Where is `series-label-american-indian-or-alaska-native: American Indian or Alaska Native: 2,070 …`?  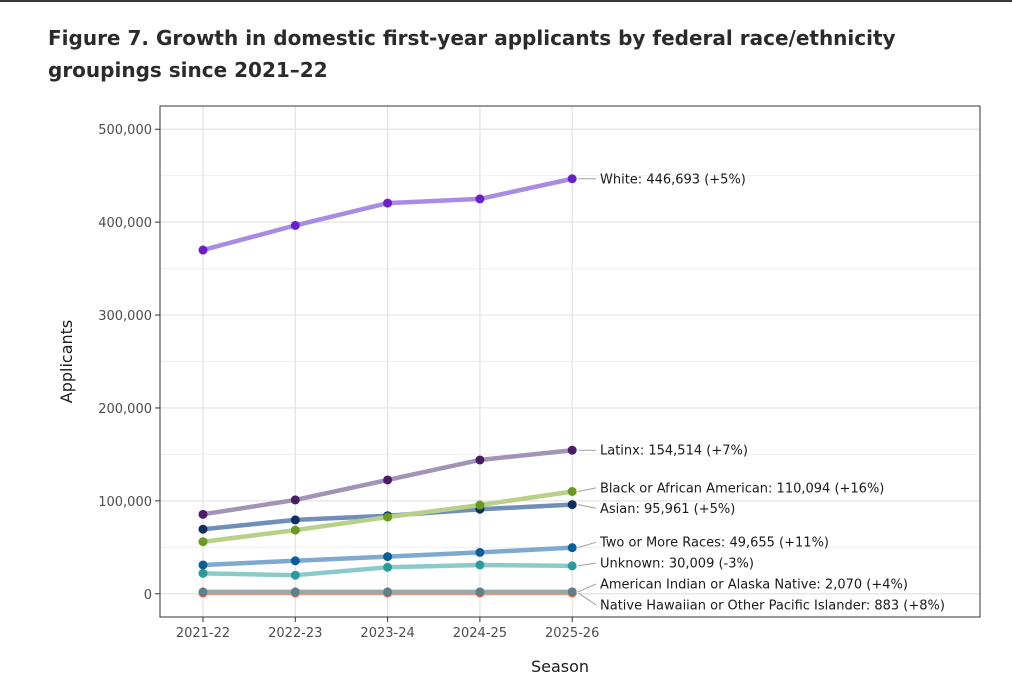
series-label-american-indian-or-alaska-native: American Indian or Alaska Native: 2,070 … is located at coordinates (754, 585).